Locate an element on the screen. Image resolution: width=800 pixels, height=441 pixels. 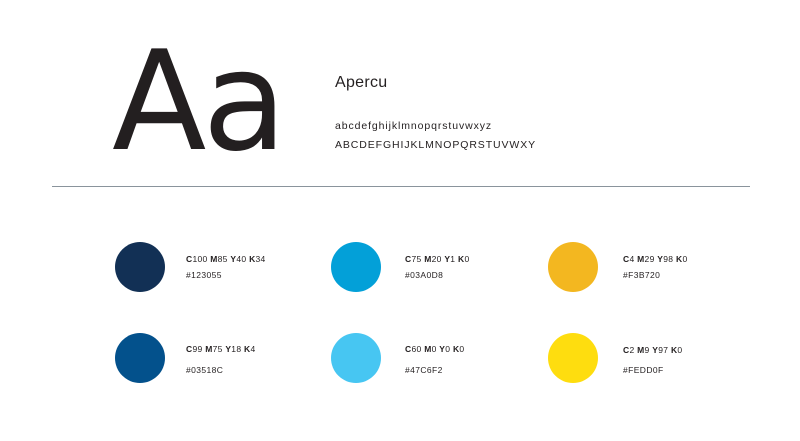
hex-label-6: #FEDD0F is located at coordinates (643, 370).